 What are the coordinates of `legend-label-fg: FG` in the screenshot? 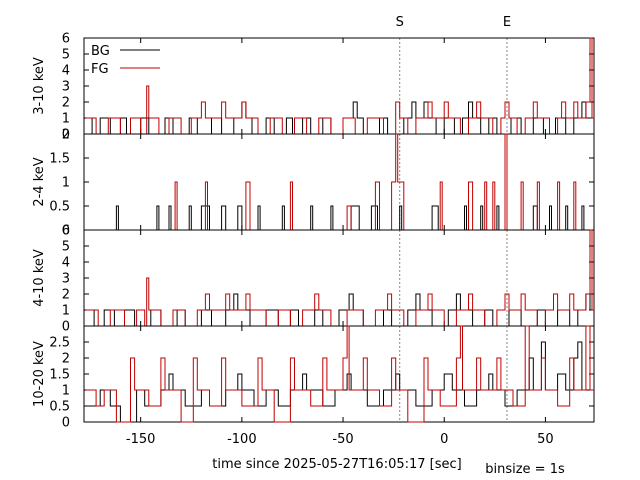 It's located at (100, 69).